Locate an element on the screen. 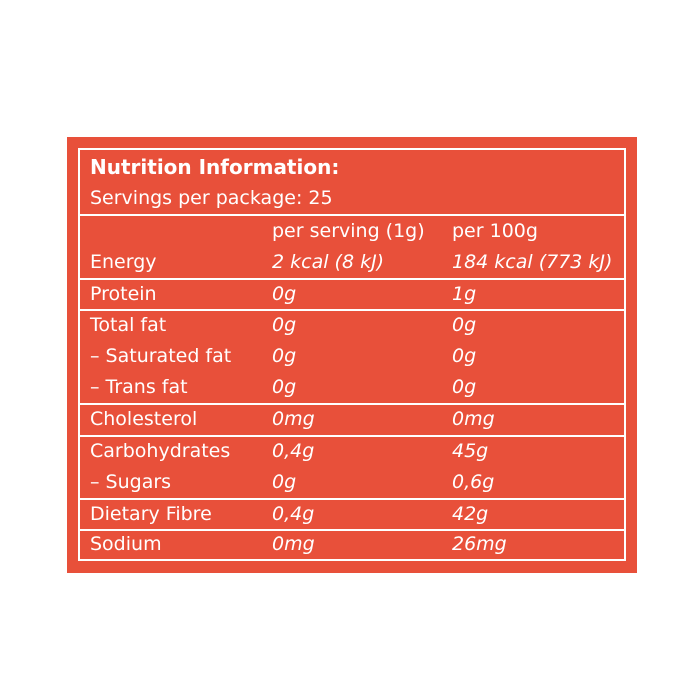  table-row-cholesterol: Cholesterol 0mg 0mg is located at coordinates (352, 419).